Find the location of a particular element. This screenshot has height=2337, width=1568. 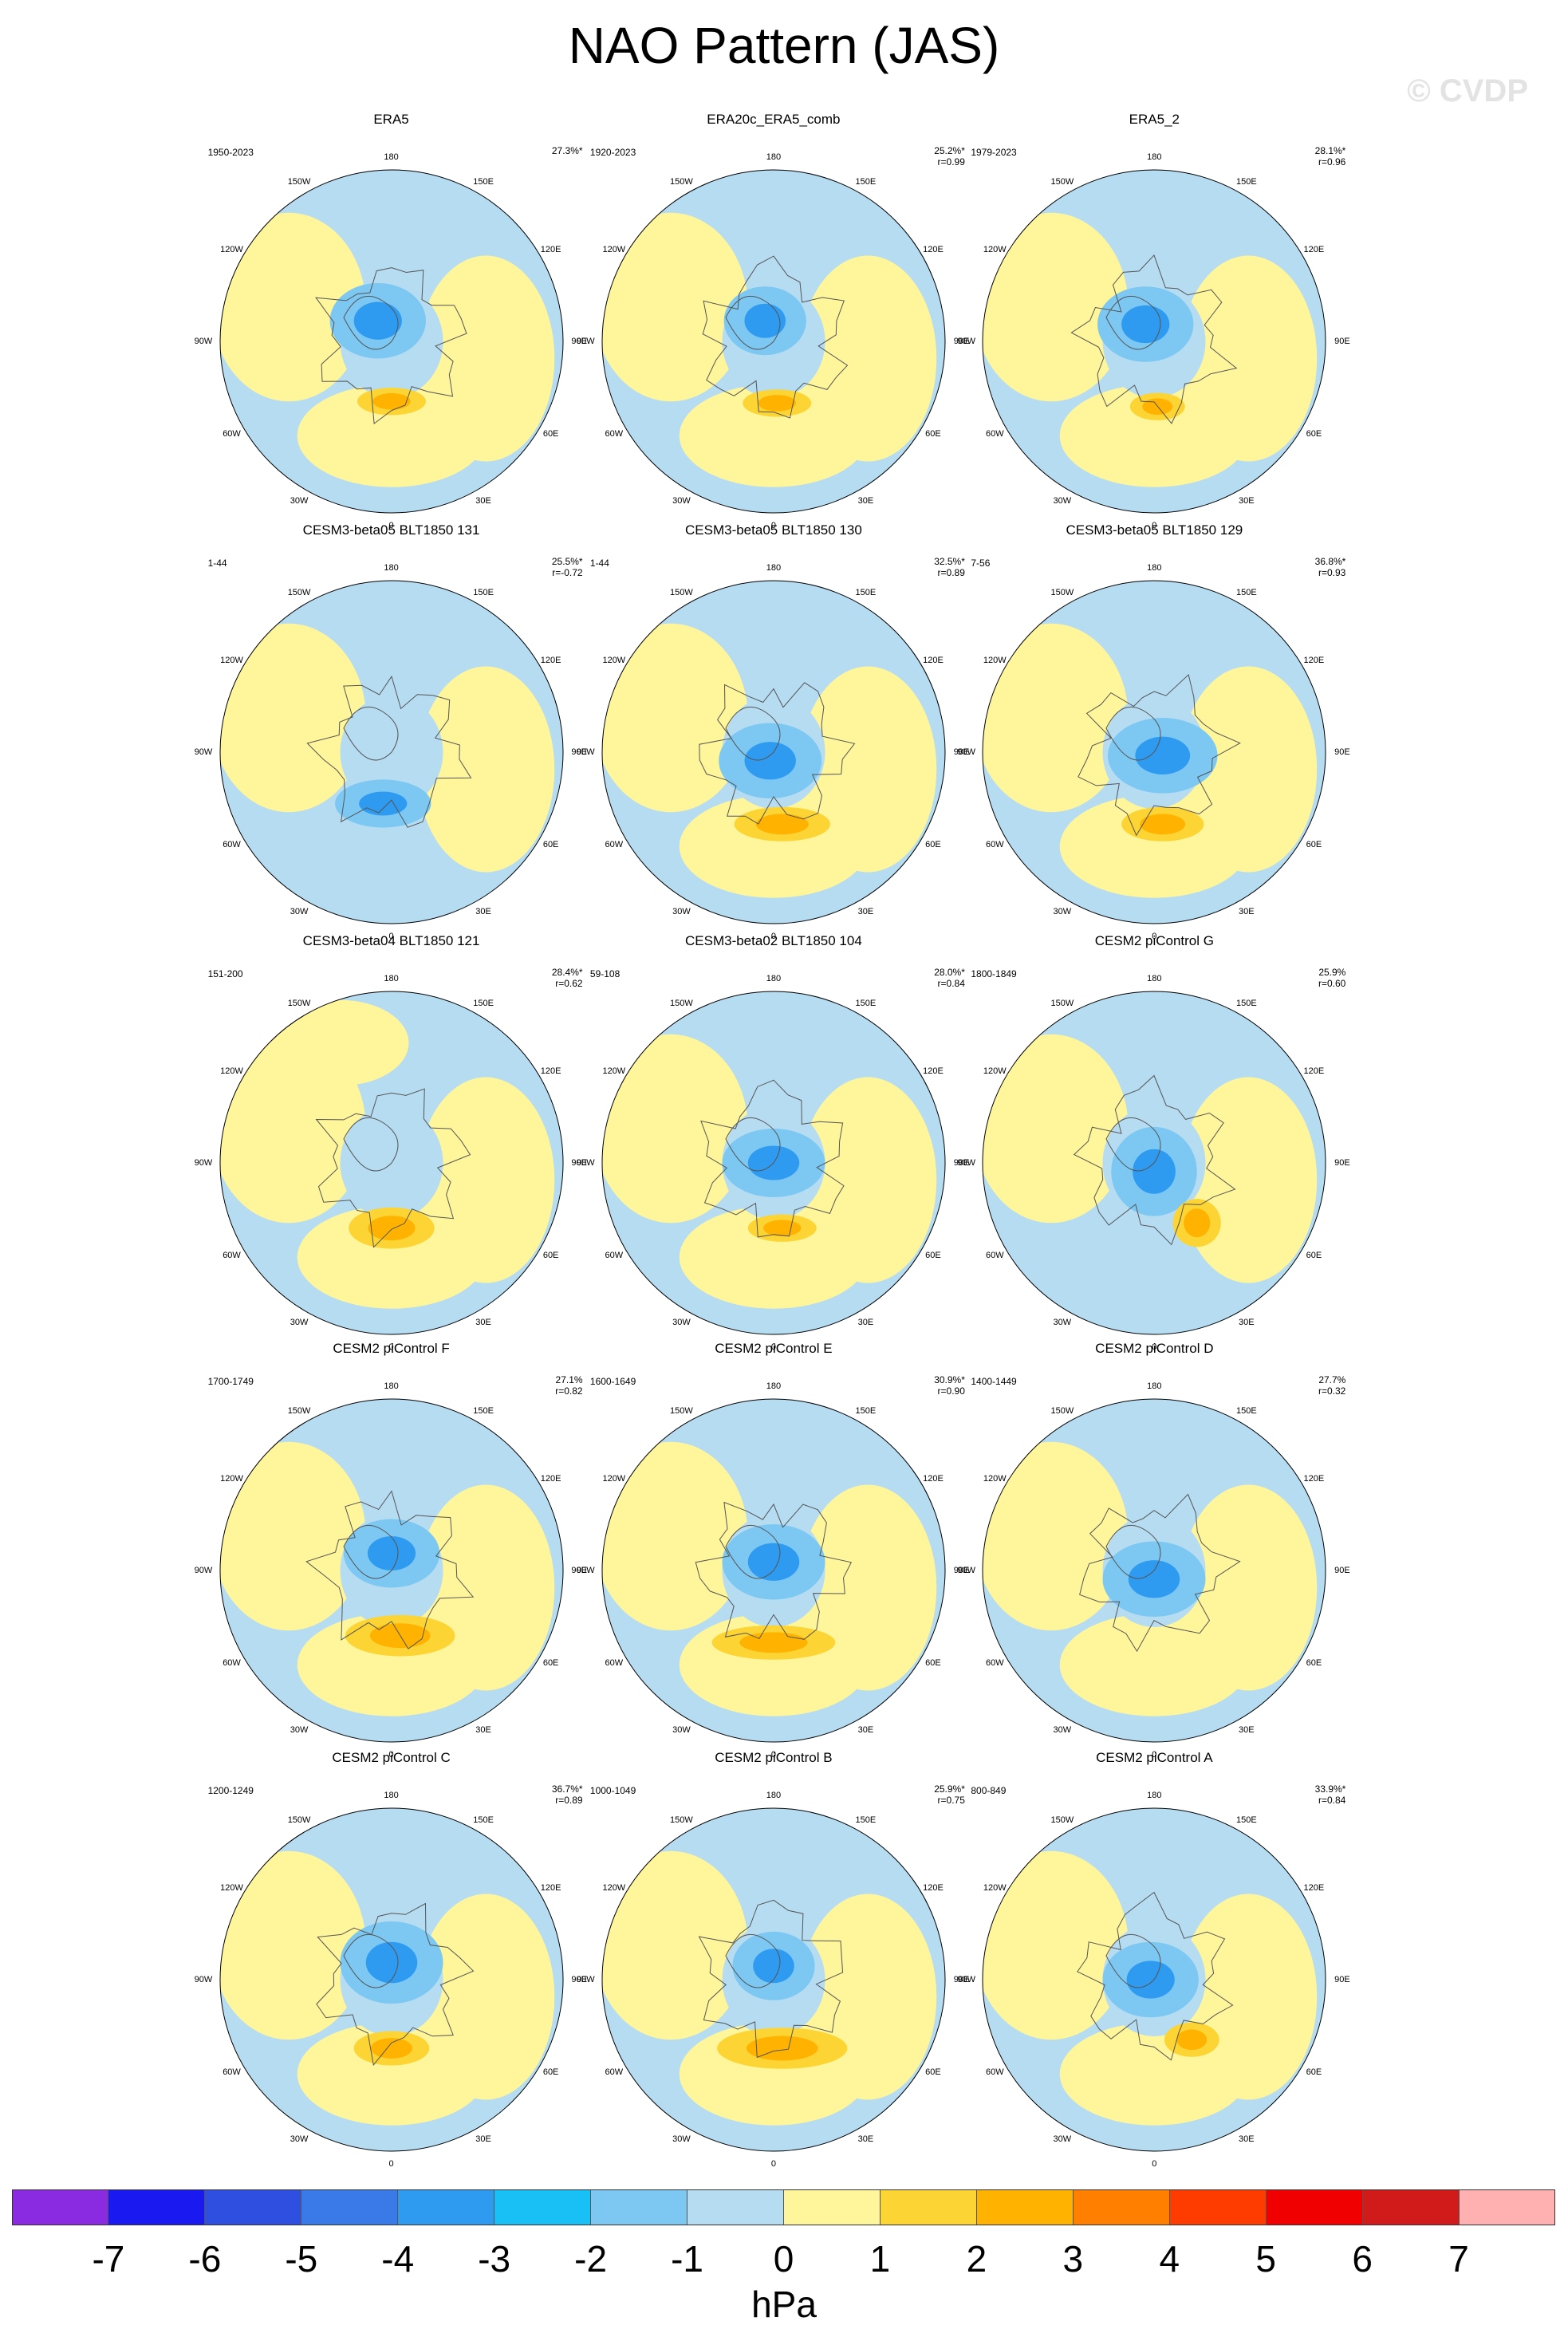

panel-correlation: r=0.84 is located at coordinates (1332, 1801).